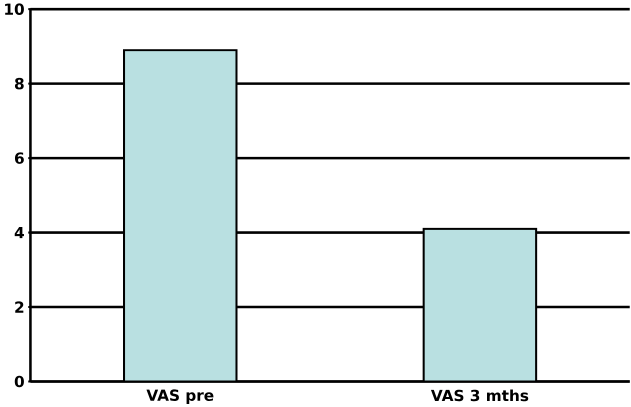  I want to click on y-tick-label: 0, so click(19, 382).